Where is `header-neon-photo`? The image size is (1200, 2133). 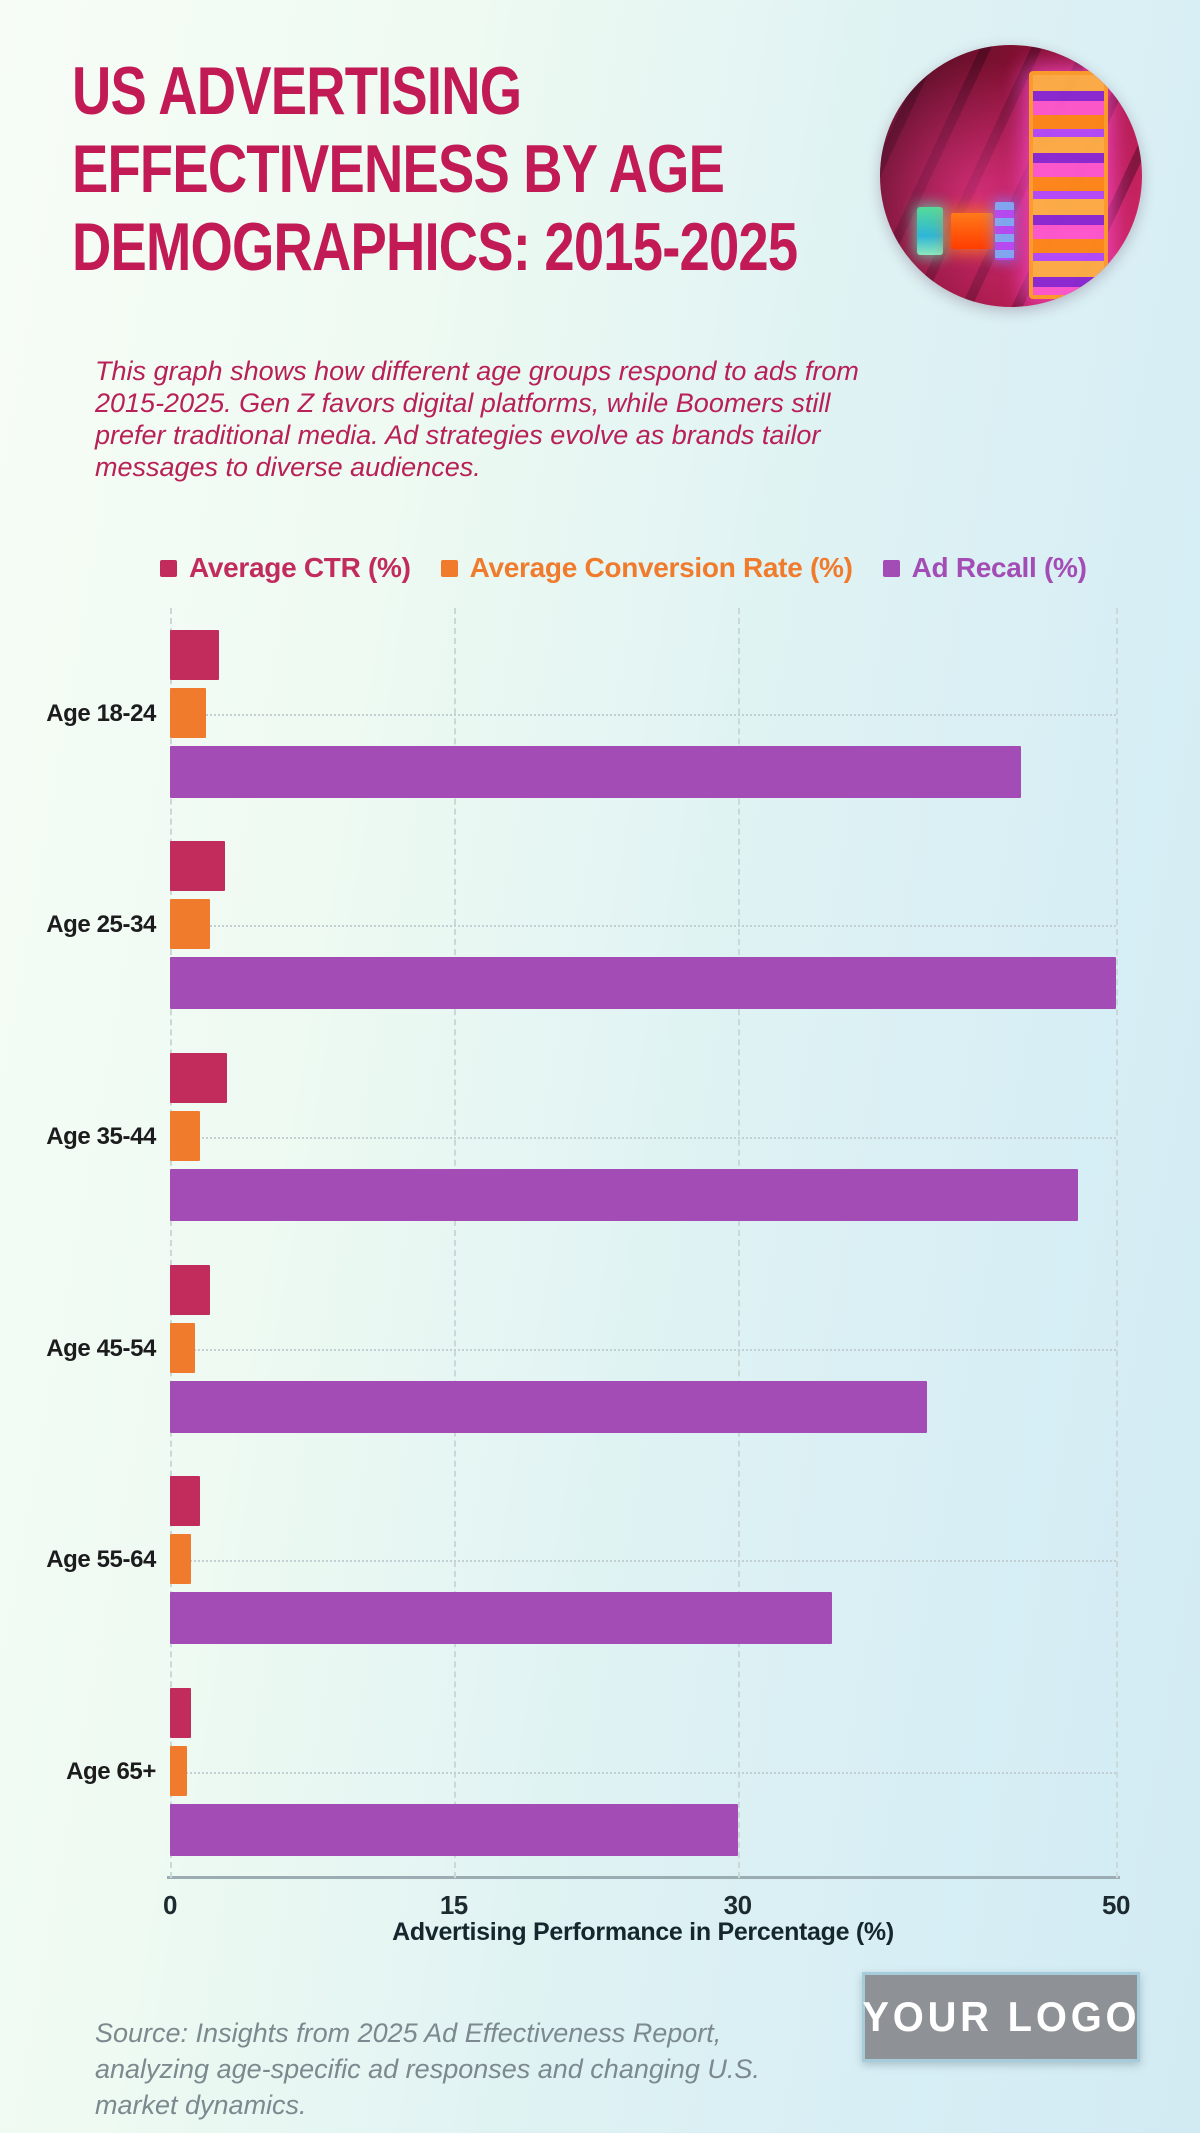 header-neon-photo is located at coordinates (1011, 176).